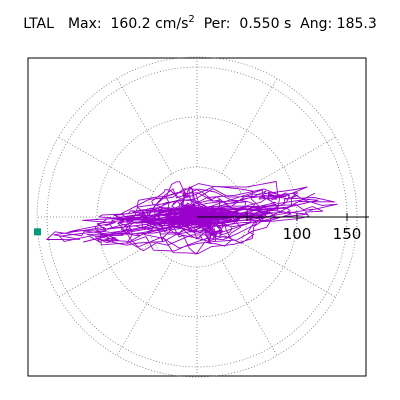  Describe the element at coordinates (38, 23) in the screenshot. I see `station-code: LTAL` at that location.